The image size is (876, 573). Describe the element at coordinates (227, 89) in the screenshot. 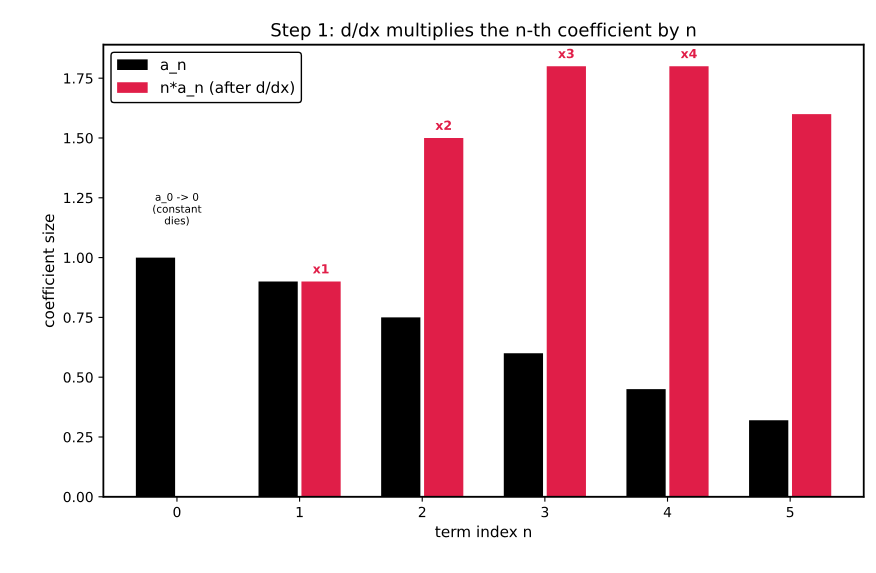

I see `legend-label: n*a_n (after d/dx)` at that location.